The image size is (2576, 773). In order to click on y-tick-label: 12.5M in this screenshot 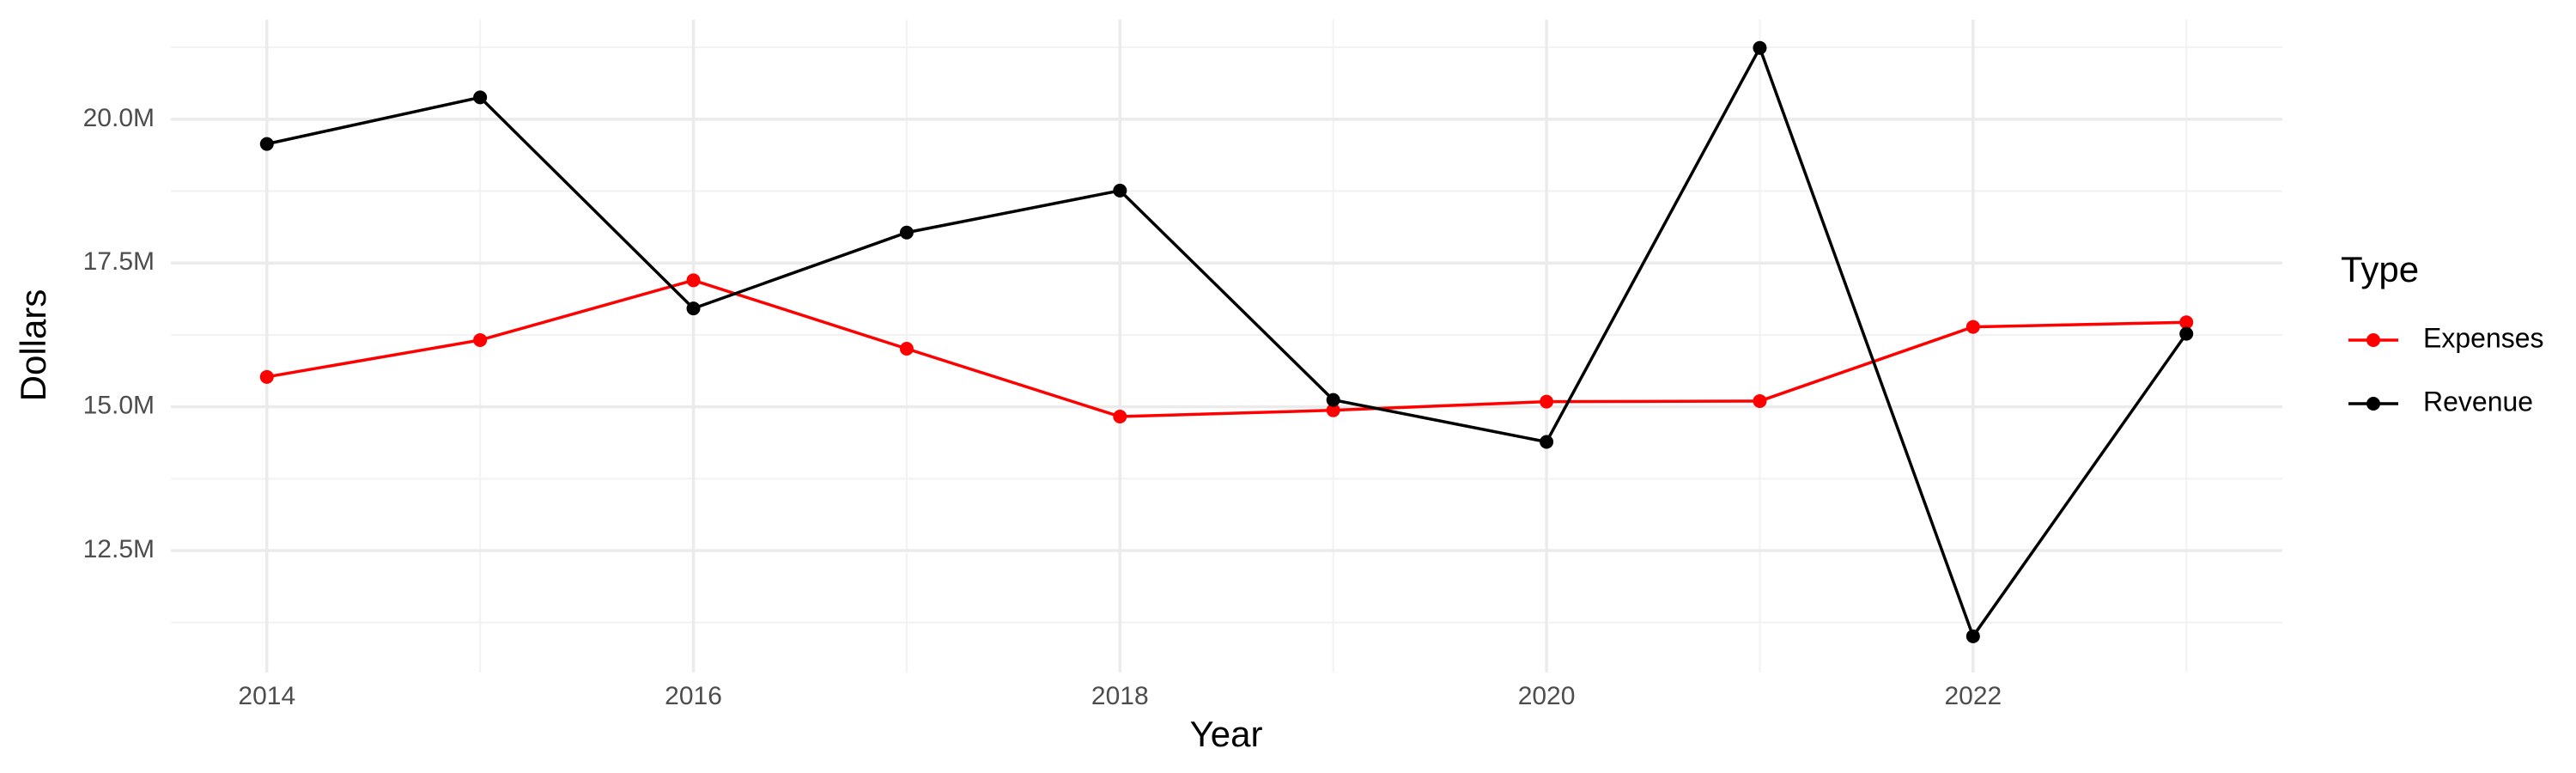, I will do `click(119, 549)`.